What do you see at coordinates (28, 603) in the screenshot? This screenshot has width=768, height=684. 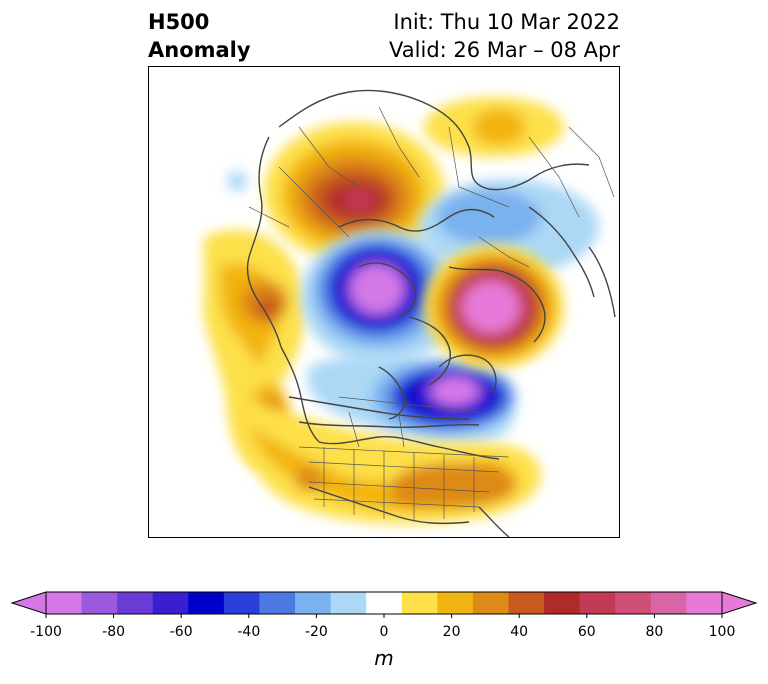 I see `colorbar-extend-low` at bounding box center [28, 603].